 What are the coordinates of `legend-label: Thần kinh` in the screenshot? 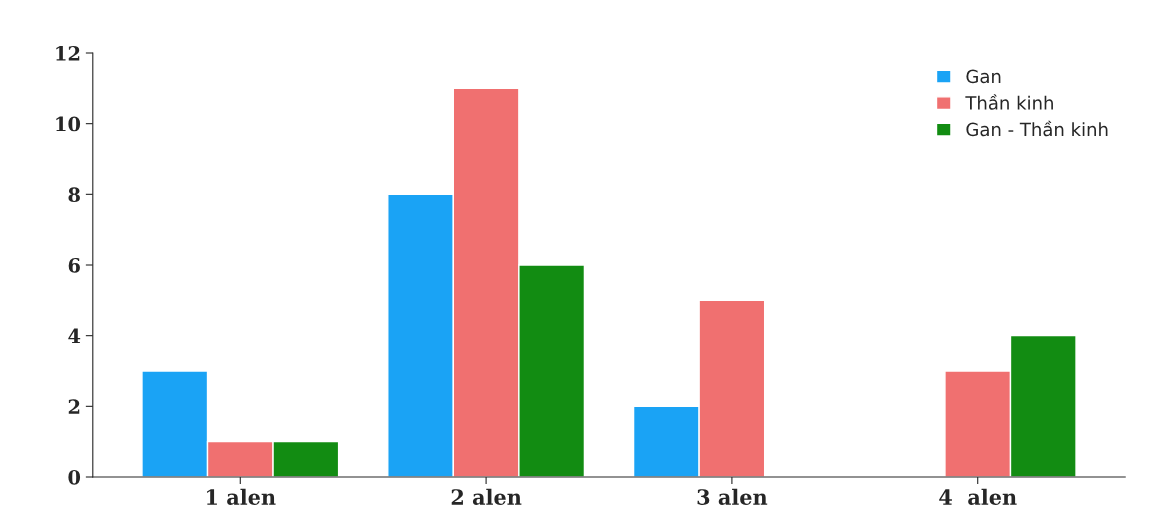 It's located at (1009, 102).